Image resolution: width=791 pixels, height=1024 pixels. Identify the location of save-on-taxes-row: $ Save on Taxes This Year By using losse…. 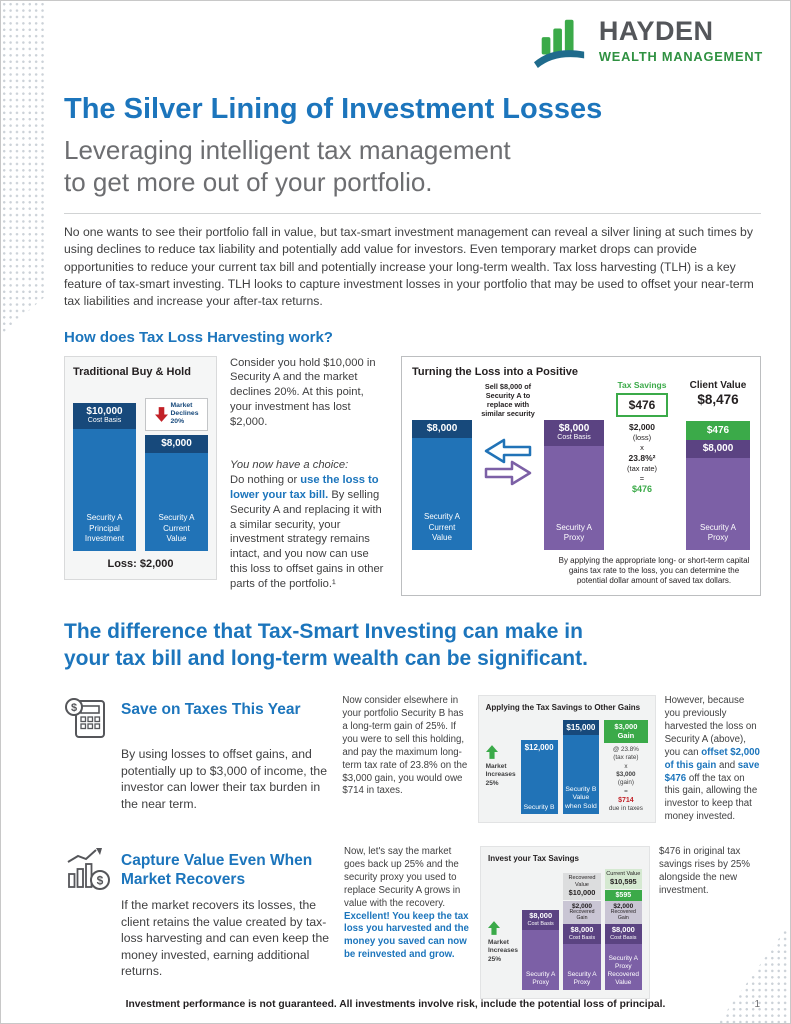
(412, 759).